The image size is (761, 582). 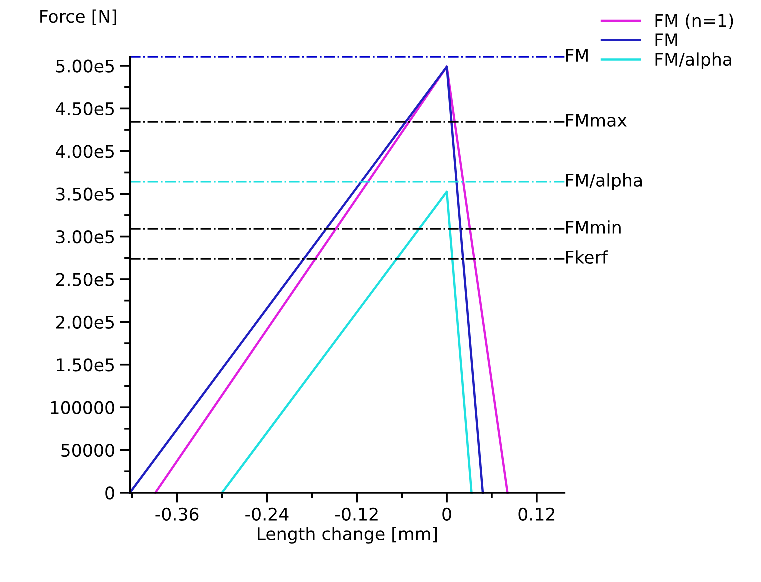 I want to click on x-tick-label: 0.12, so click(x=536, y=514).